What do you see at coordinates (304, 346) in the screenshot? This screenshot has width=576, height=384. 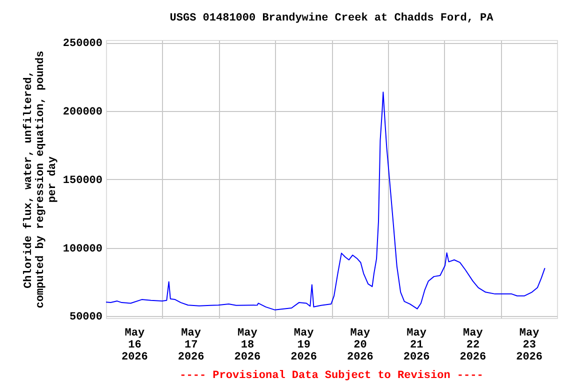 I see `x-tick-label: May 19 2026` at bounding box center [304, 346].